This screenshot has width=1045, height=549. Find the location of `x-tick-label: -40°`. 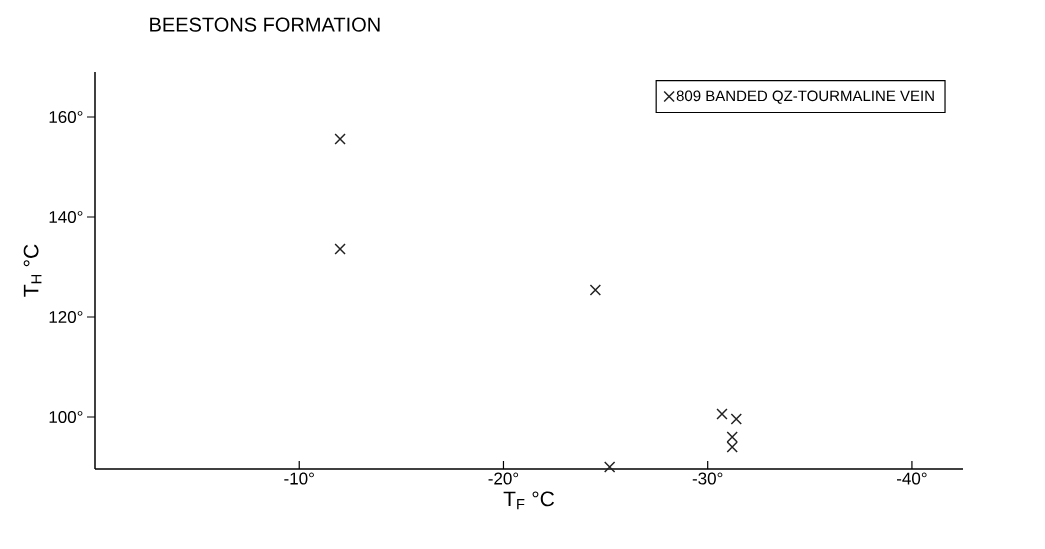

x-tick-label: -40° is located at coordinates (912, 478).